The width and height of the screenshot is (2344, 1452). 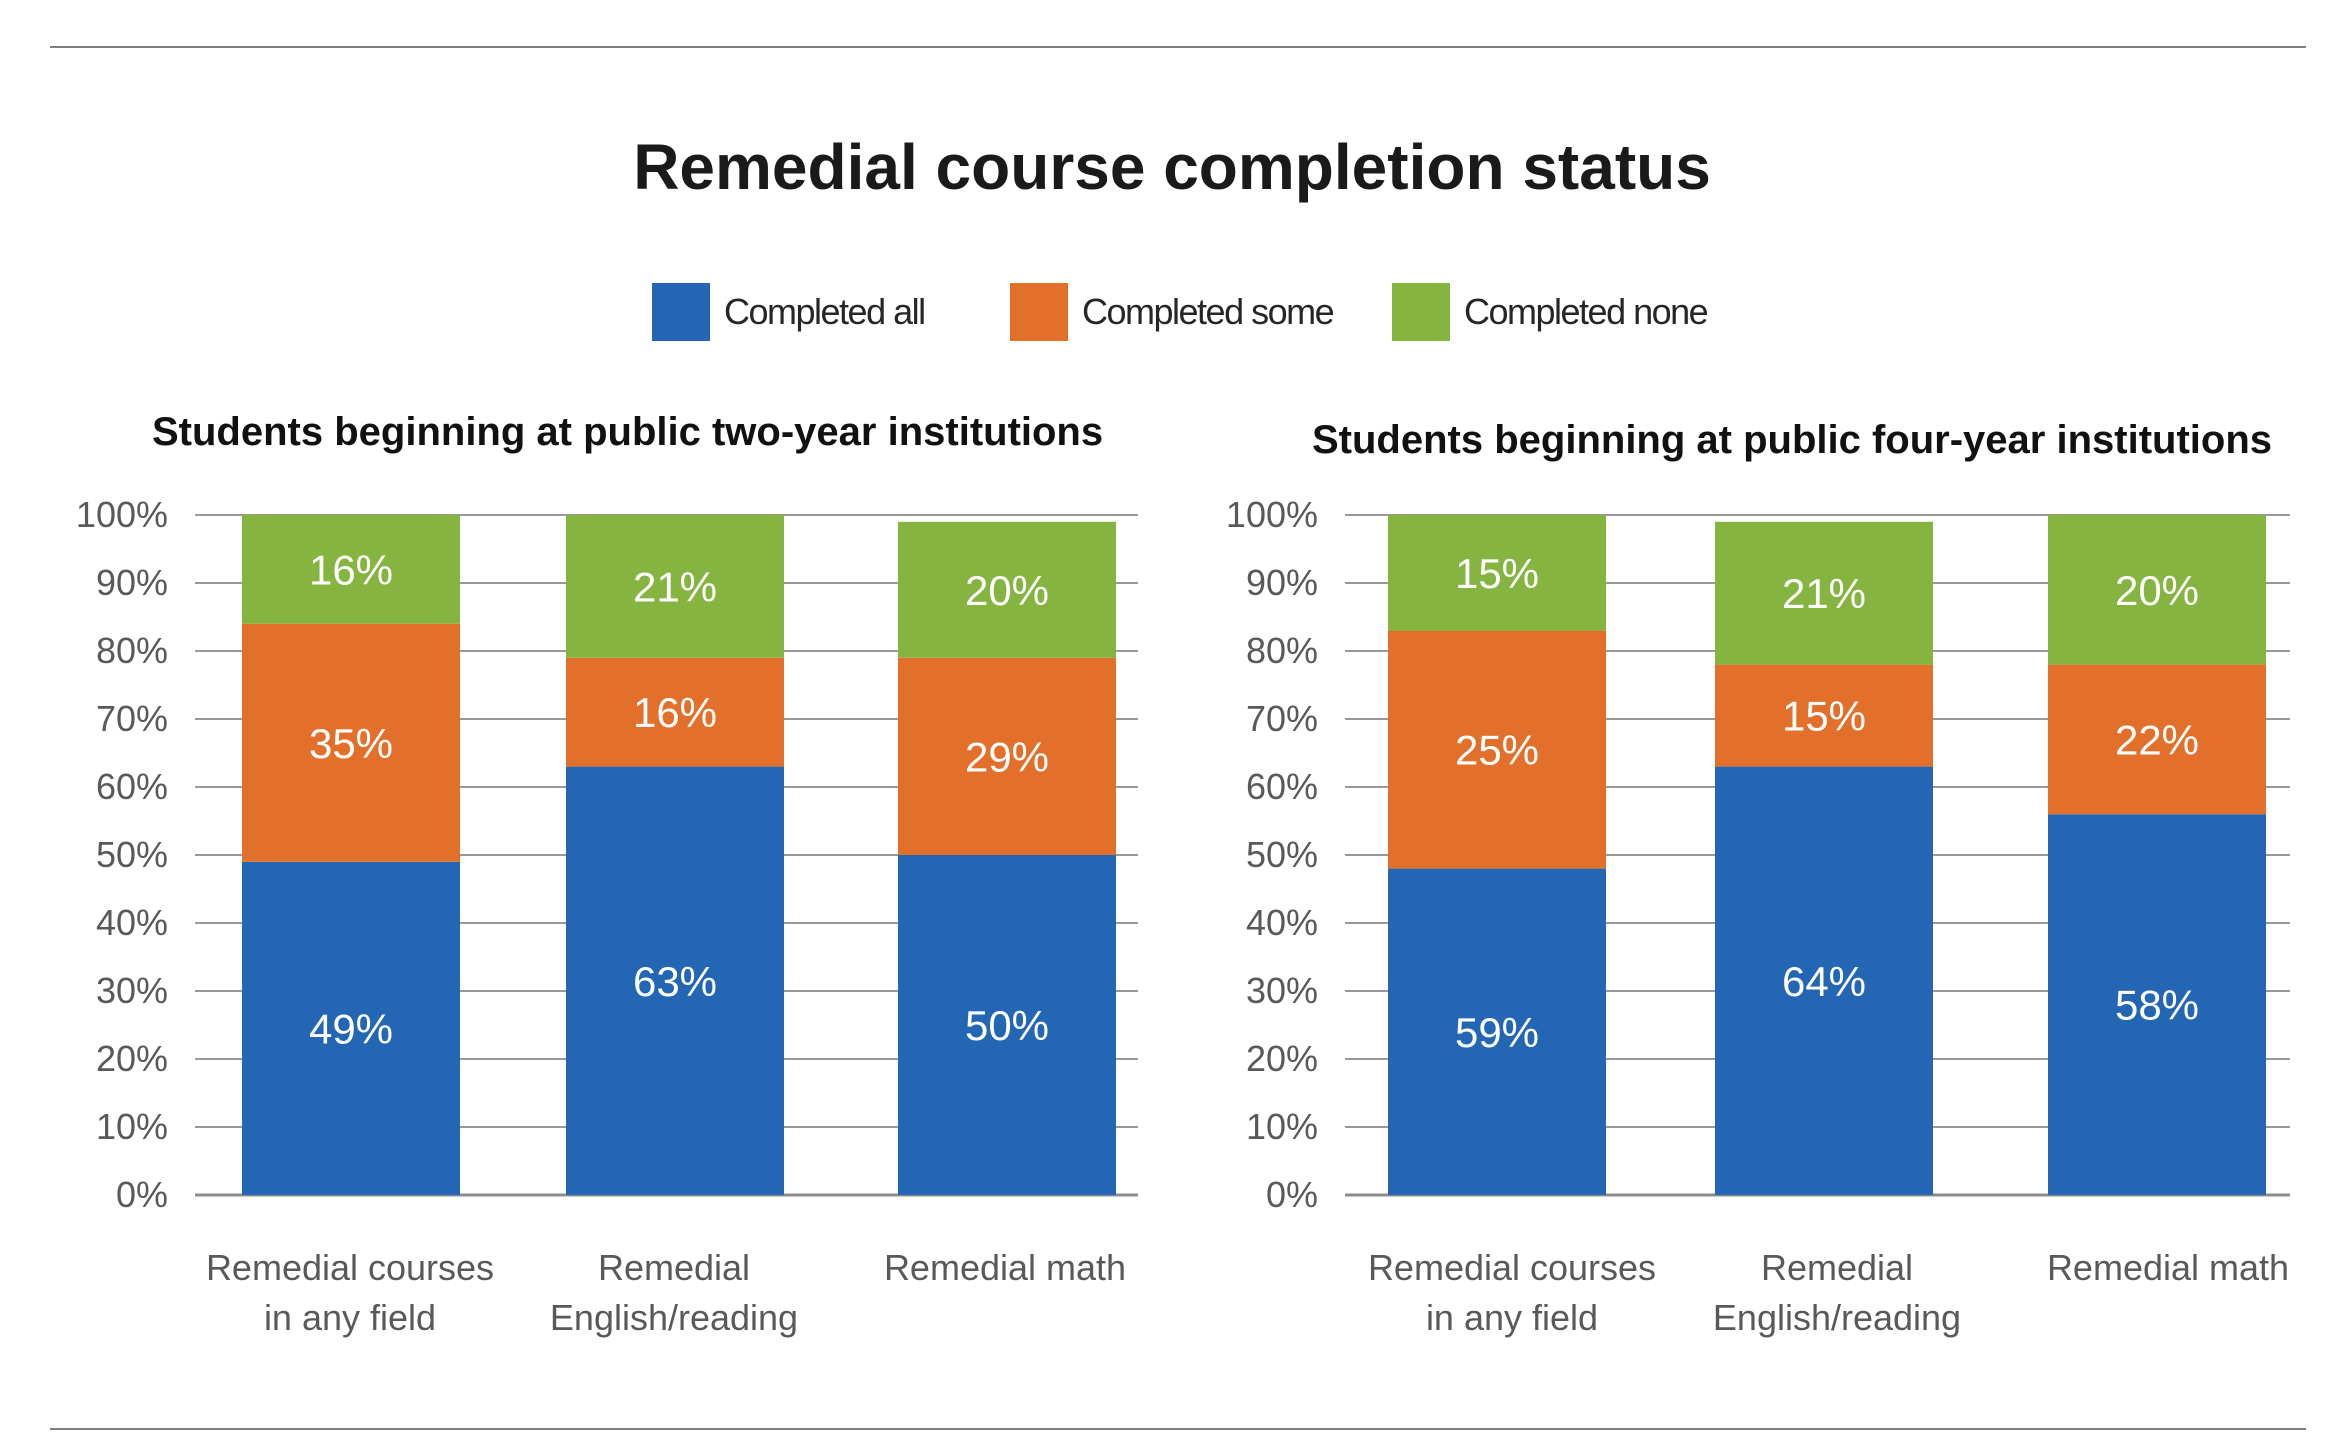 I want to click on data-label: 35%, so click(x=351, y=743).